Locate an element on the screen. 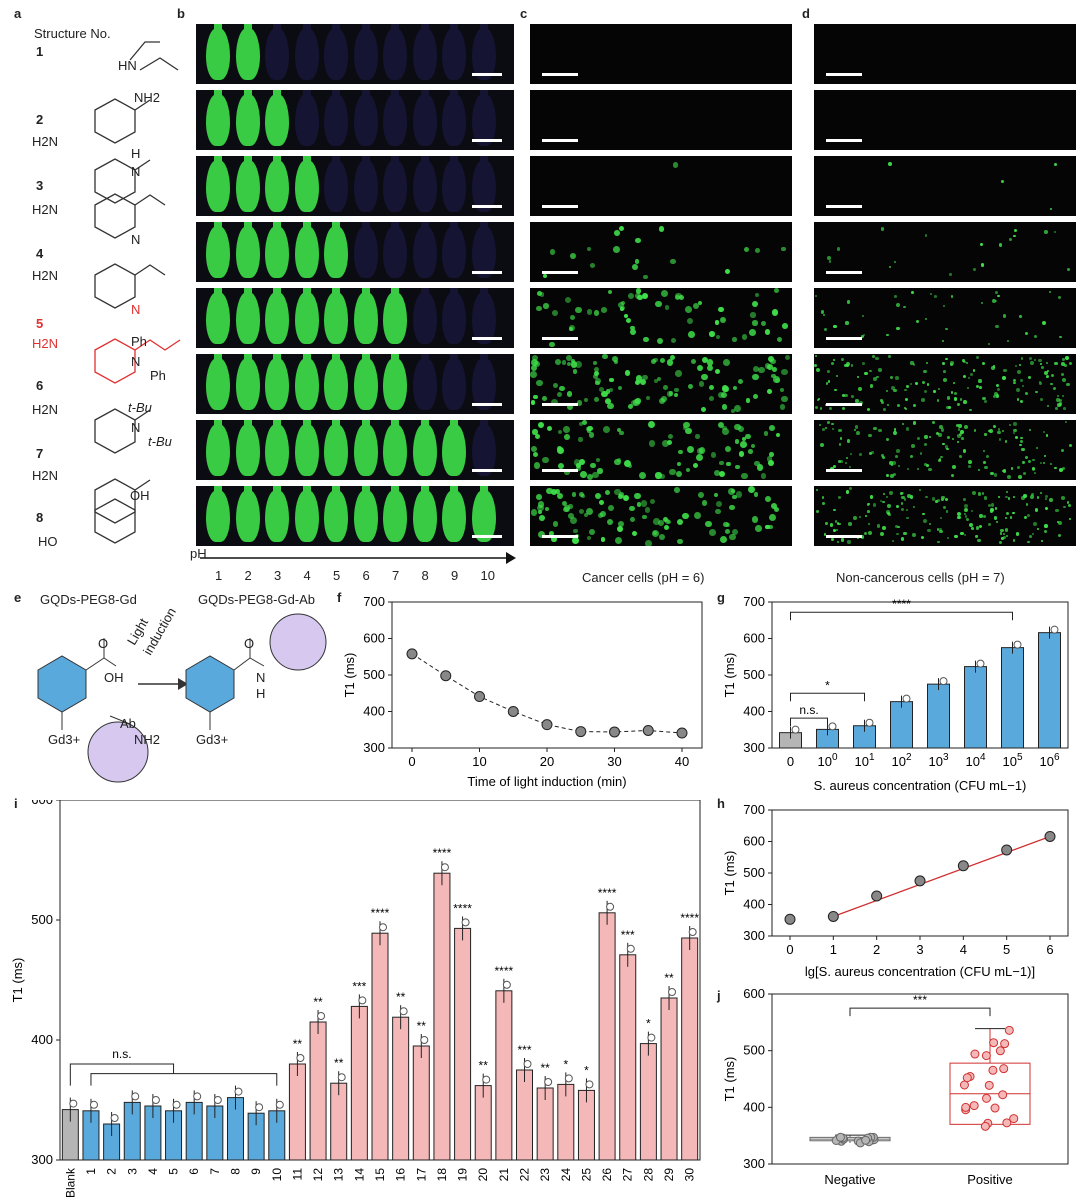 The image size is (1080, 1204). chart-i-ns-bracket-bottom is located at coordinates (184, 1079).